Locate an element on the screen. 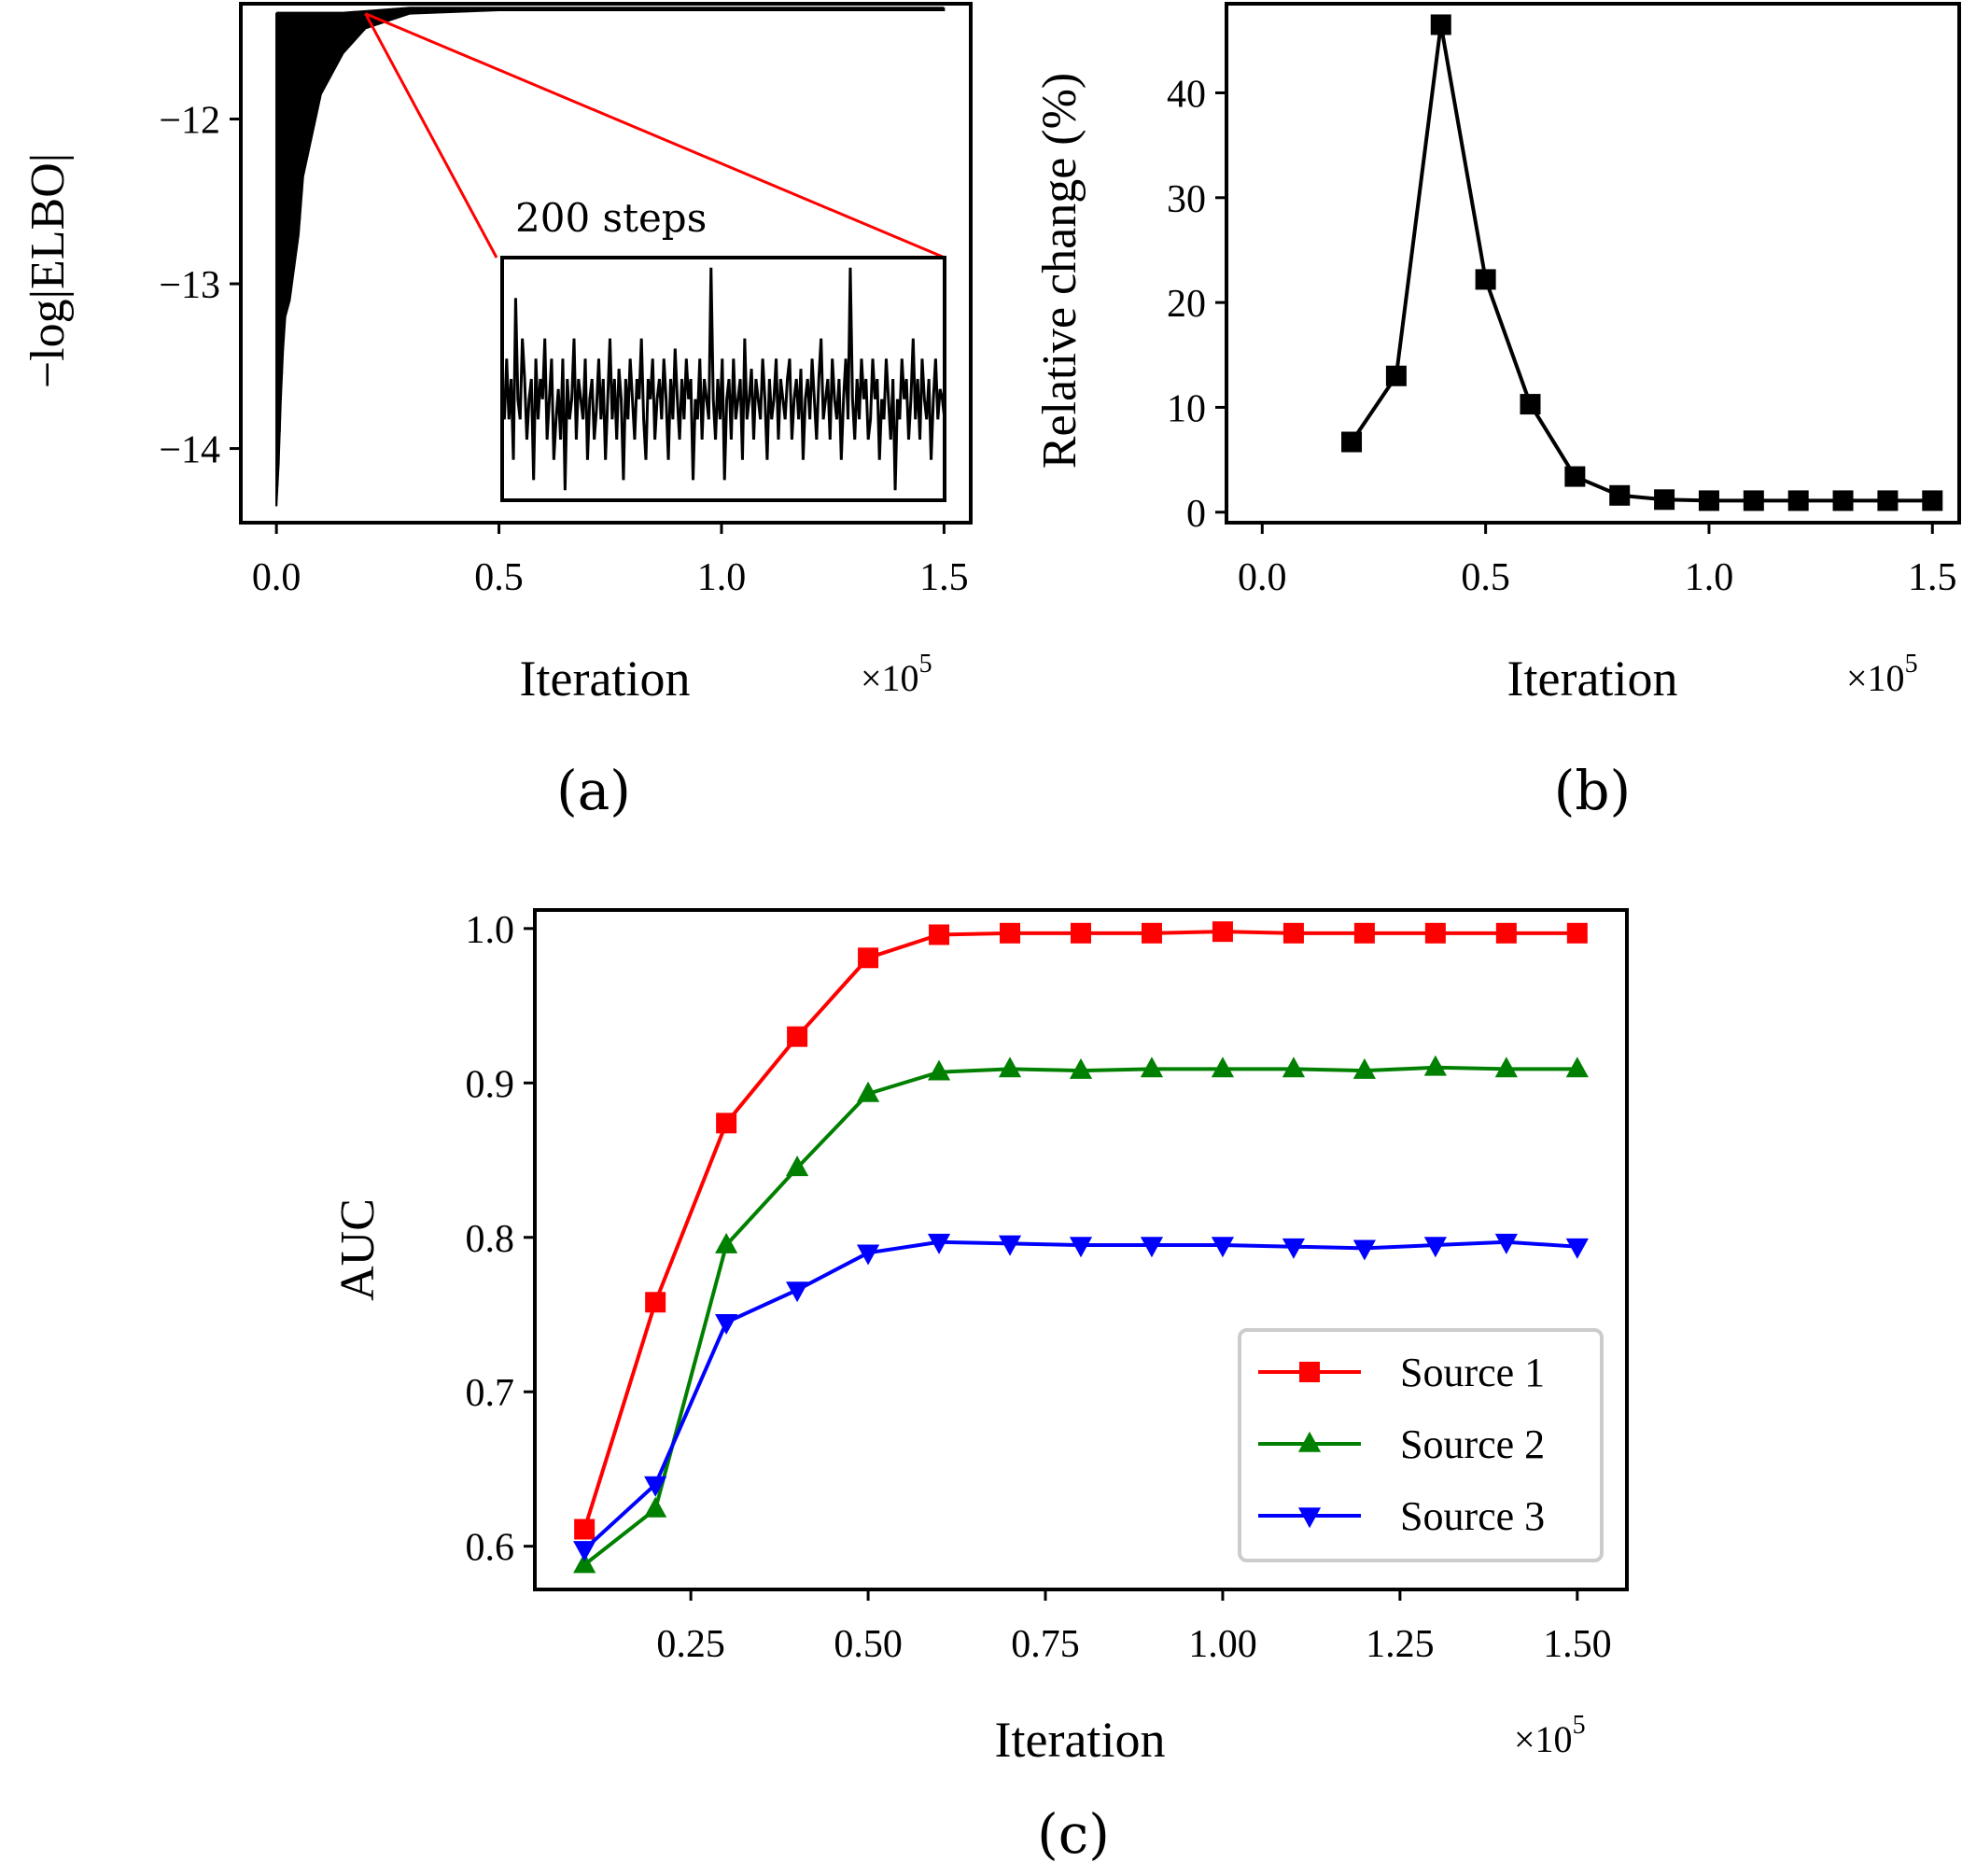  y-tick-label: −13 is located at coordinates (189, 285).